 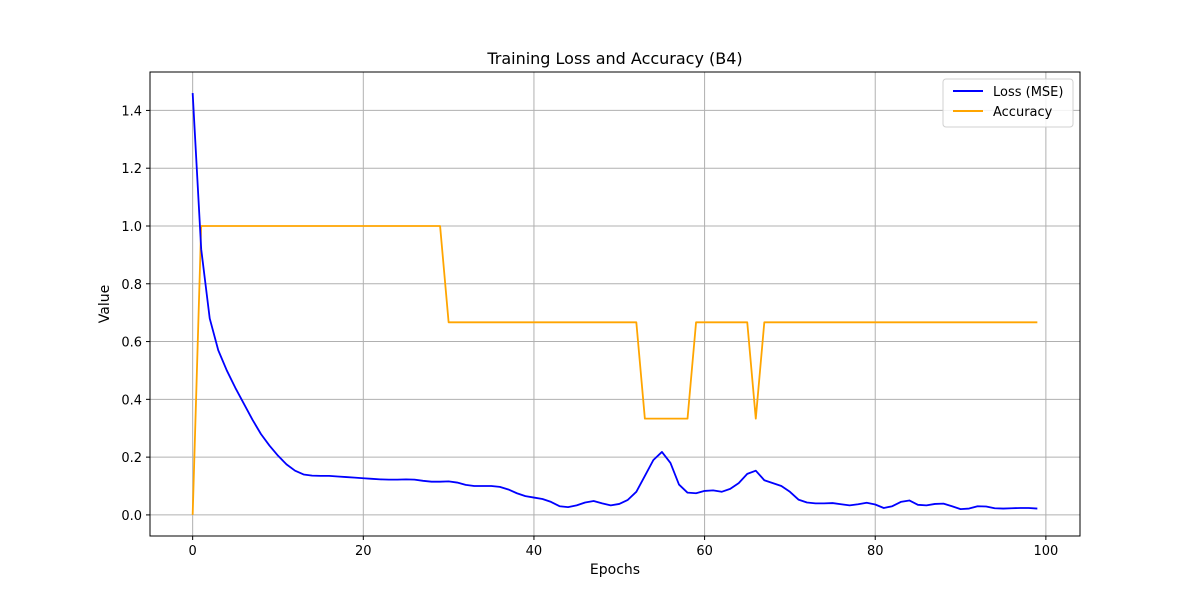 What do you see at coordinates (131, 458) in the screenshot?
I see `y-tick-label: 0.2` at bounding box center [131, 458].